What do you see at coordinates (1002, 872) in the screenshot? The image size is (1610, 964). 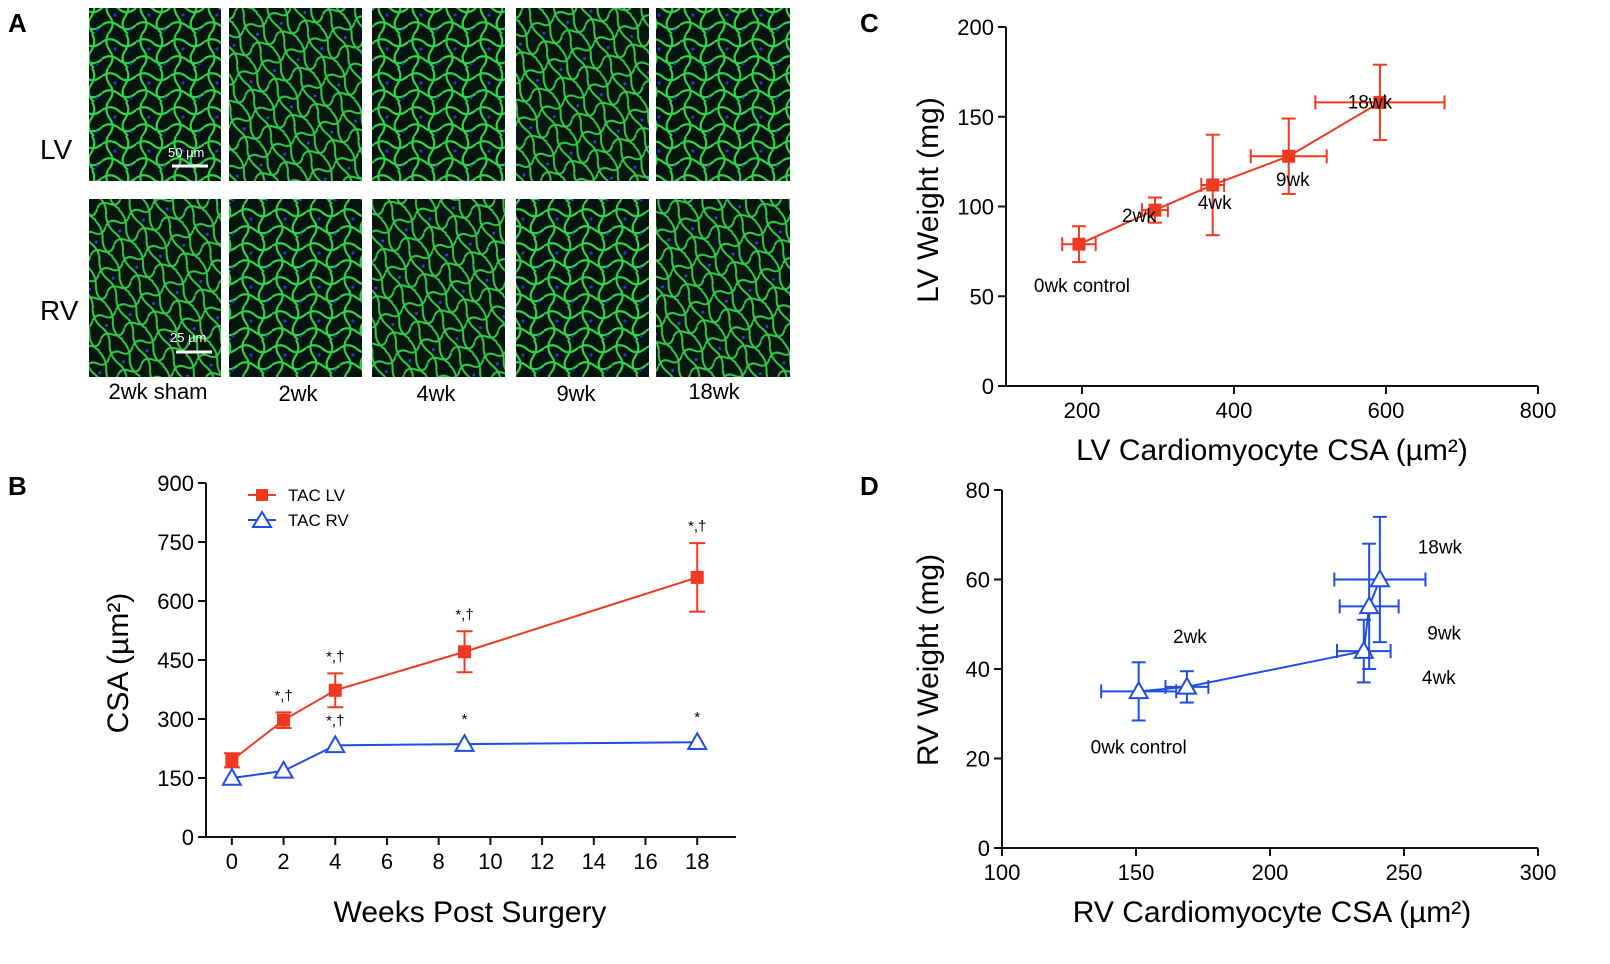 I see `chart-d-x-tick-label: 100` at bounding box center [1002, 872].